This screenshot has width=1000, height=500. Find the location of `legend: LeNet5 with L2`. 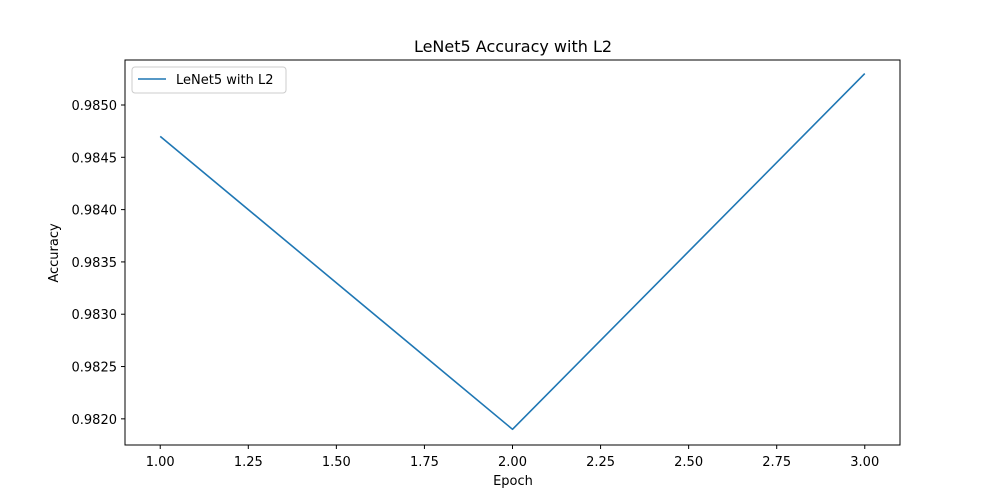

legend: LeNet5 with L2 is located at coordinates (209, 80).